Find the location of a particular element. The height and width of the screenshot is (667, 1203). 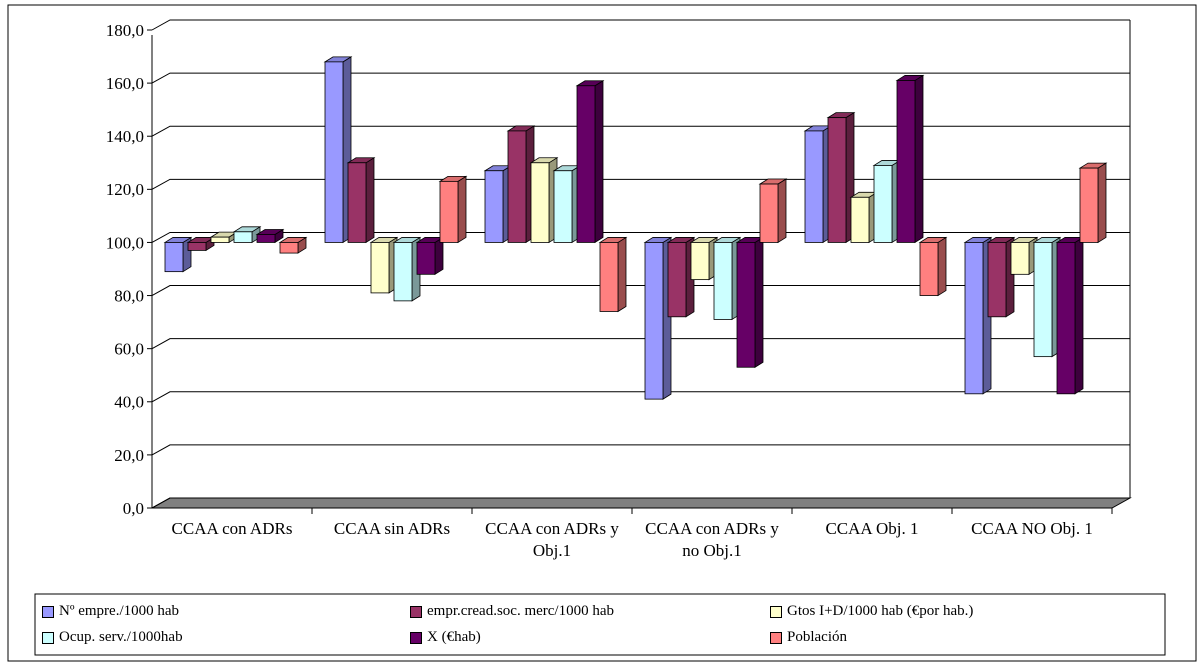

y-tick-label: 160,0 is located at coordinates (125, 83).